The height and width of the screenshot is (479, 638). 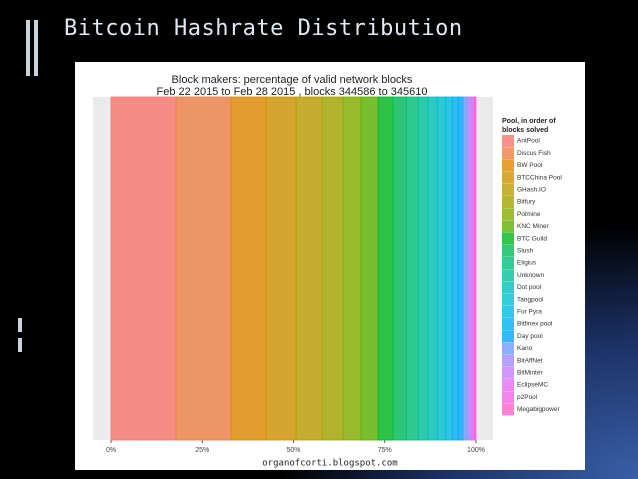 What do you see at coordinates (525, 348) in the screenshot?
I see `legend-label: Kano` at bounding box center [525, 348].